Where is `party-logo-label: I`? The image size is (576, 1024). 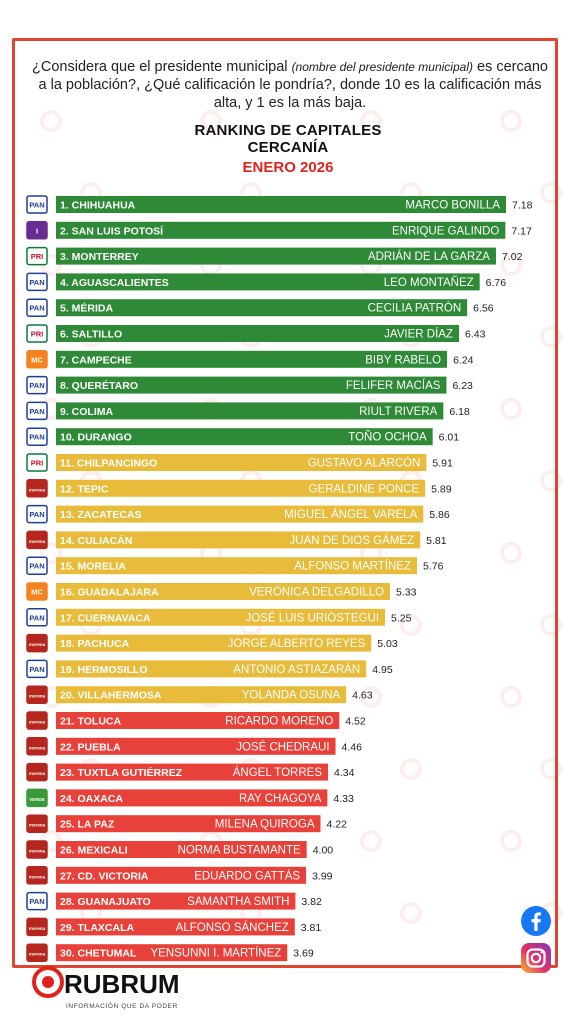
party-logo-label: I is located at coordinates (37, 230).